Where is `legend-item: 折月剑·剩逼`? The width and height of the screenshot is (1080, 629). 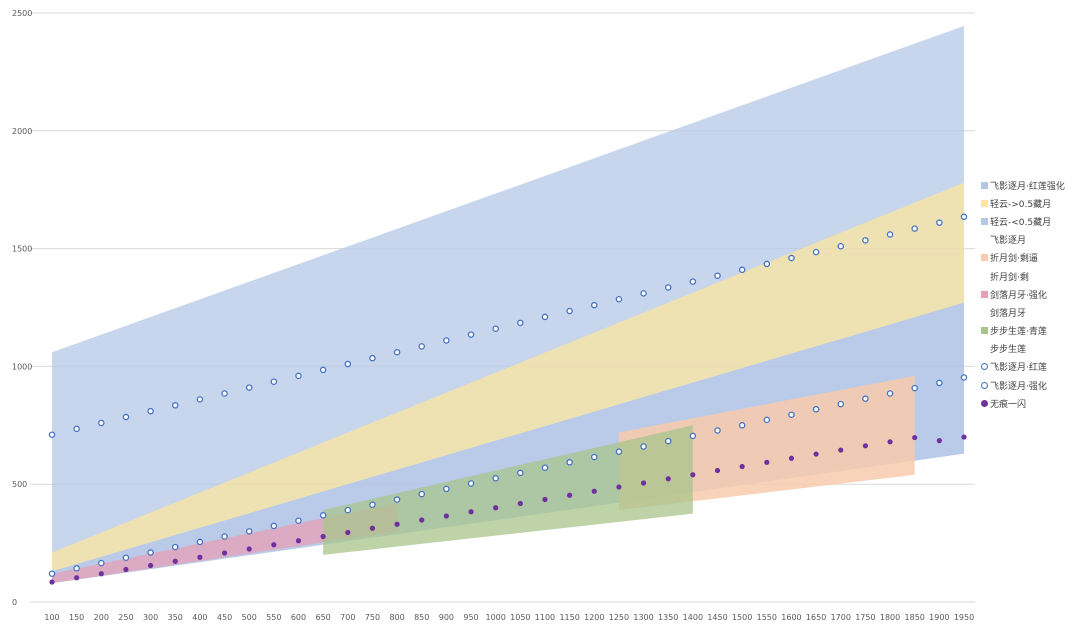 legend-item: 折月剑·剩逼 is located at coordinates (1030, 258).